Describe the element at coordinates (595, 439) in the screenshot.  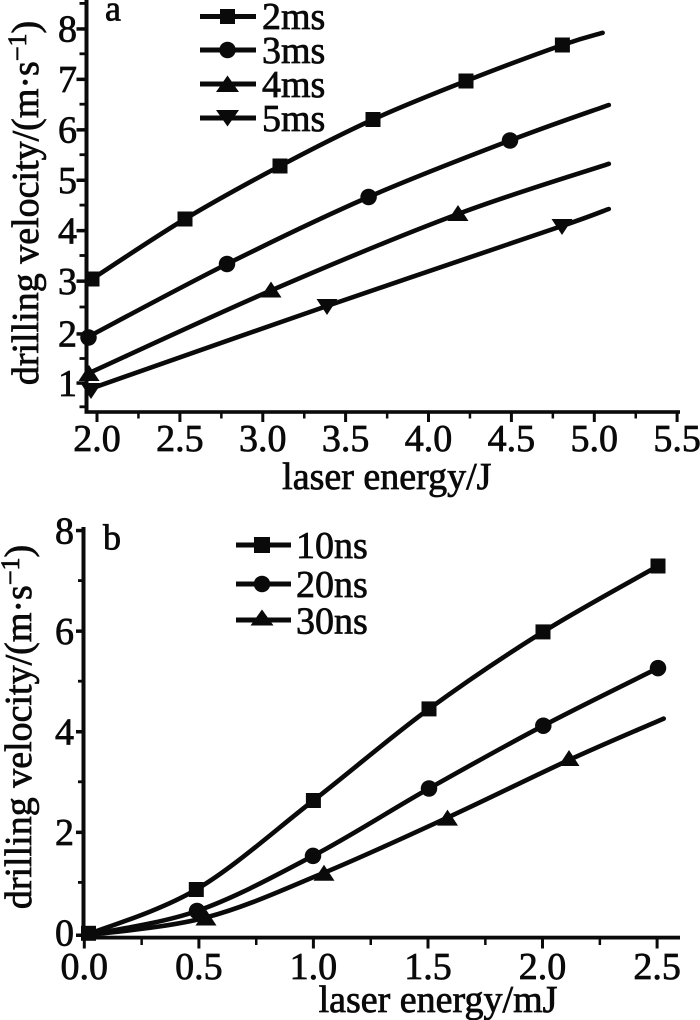
I see `svg-text: 5.0` at that location.